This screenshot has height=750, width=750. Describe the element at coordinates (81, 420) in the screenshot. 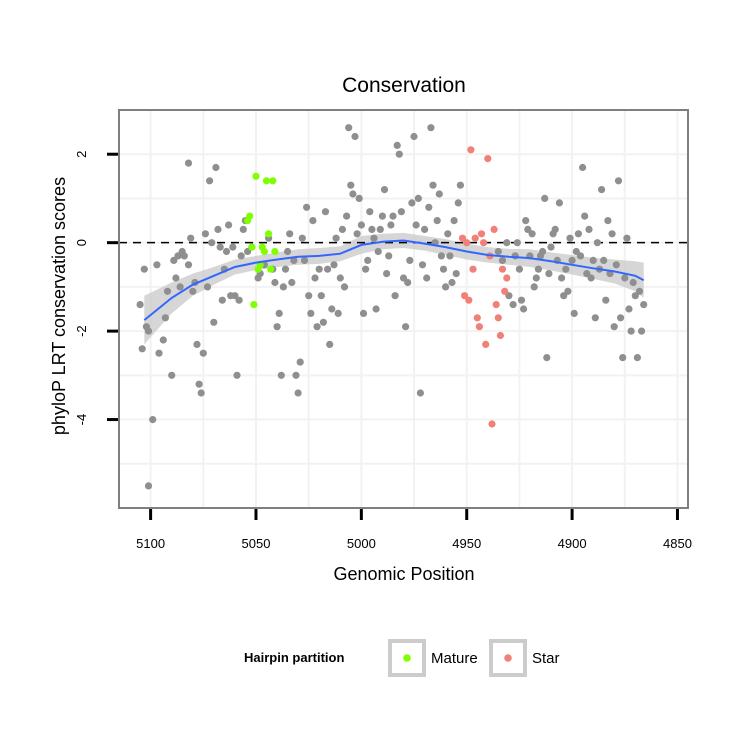

I see `y-tick-label: -4` at that location.